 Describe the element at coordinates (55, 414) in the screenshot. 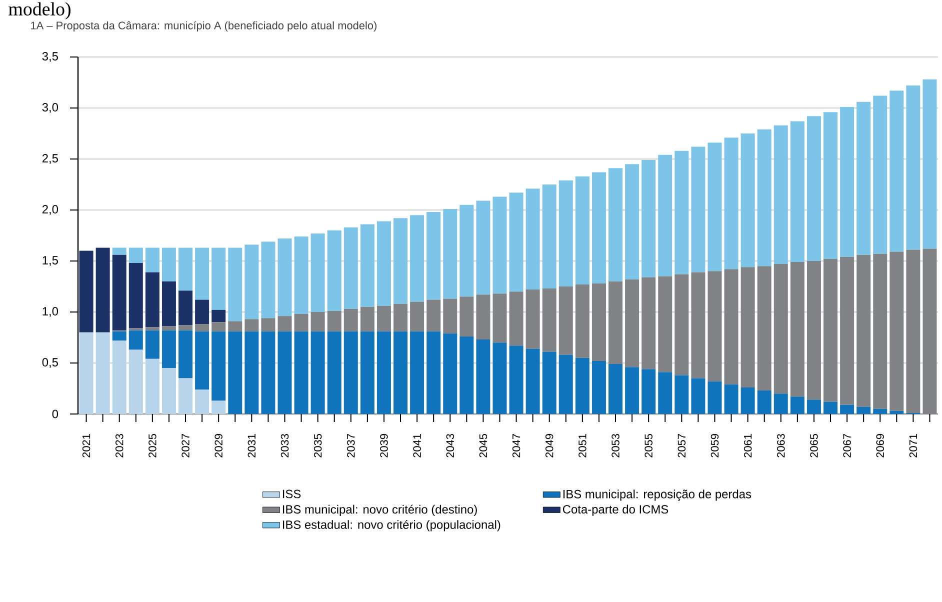

I see `y-tick-label: 0` at that location.